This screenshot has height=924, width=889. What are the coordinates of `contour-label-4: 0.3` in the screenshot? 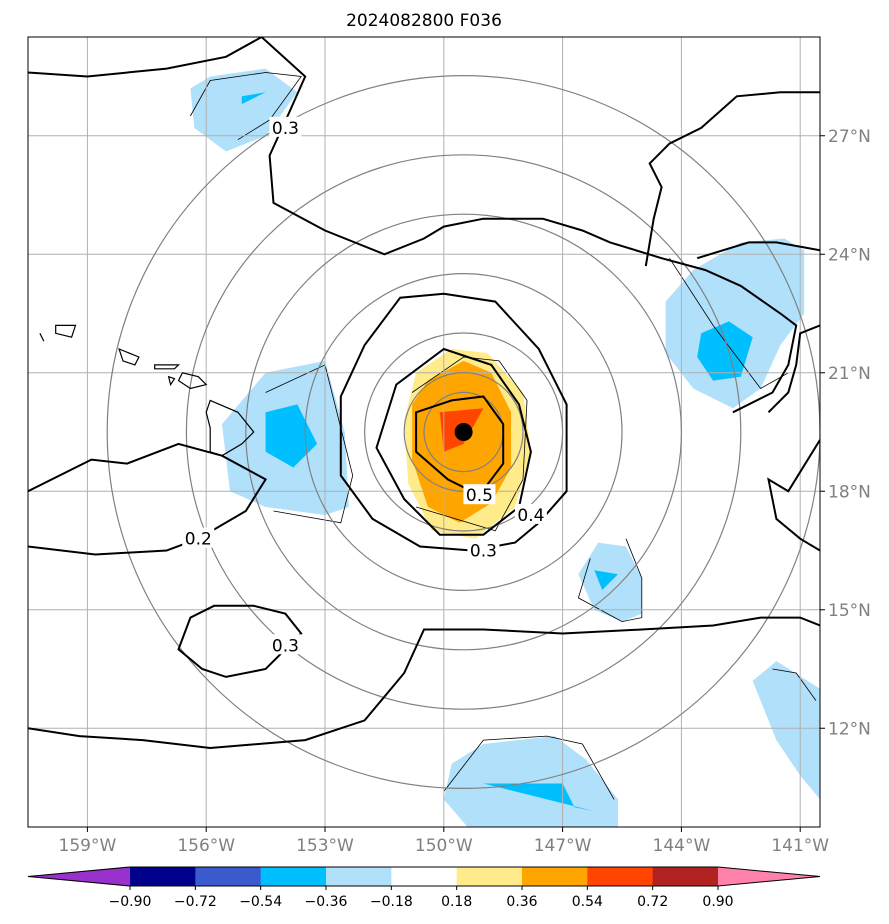 It's located at (285, 646).